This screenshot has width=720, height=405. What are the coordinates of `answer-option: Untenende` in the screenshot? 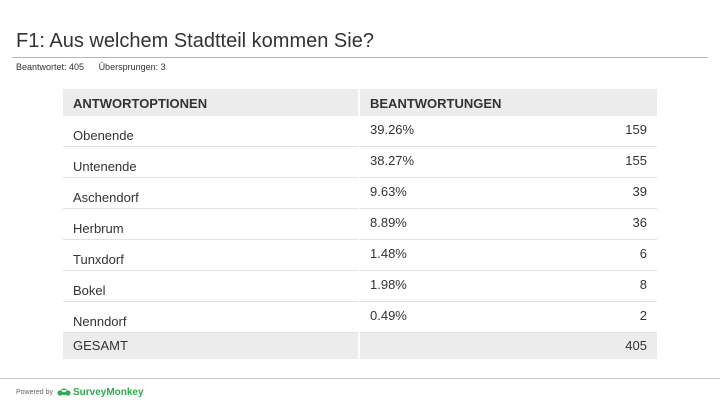 It's located at (211, 162).